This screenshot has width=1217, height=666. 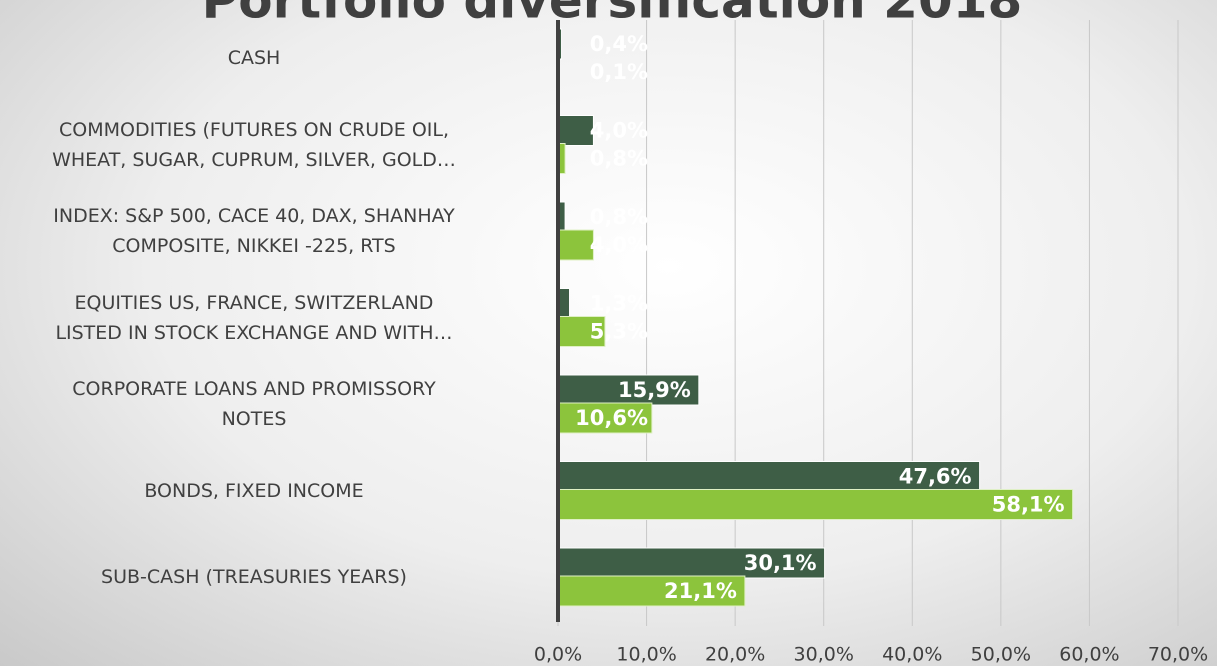 What do you see at coordinates (619, 44) in the screenshot?
I see `data-label: 0,4%` at bounding box center [619, 44].